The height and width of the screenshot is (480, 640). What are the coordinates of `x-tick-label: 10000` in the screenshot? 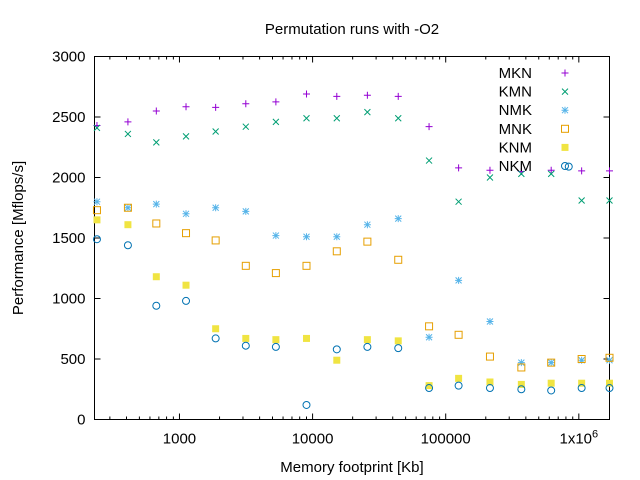 It's located at (313, 439).